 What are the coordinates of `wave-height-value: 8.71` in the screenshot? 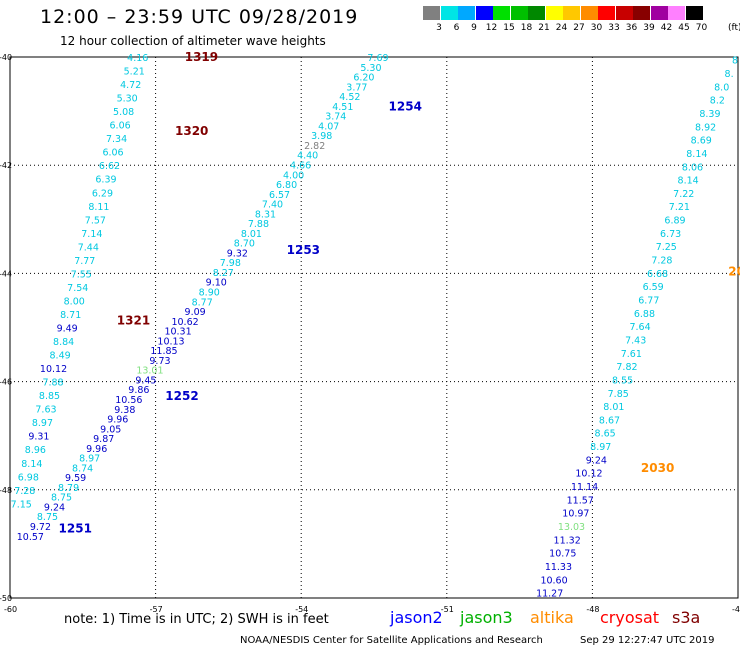 It's located at (70, 315).